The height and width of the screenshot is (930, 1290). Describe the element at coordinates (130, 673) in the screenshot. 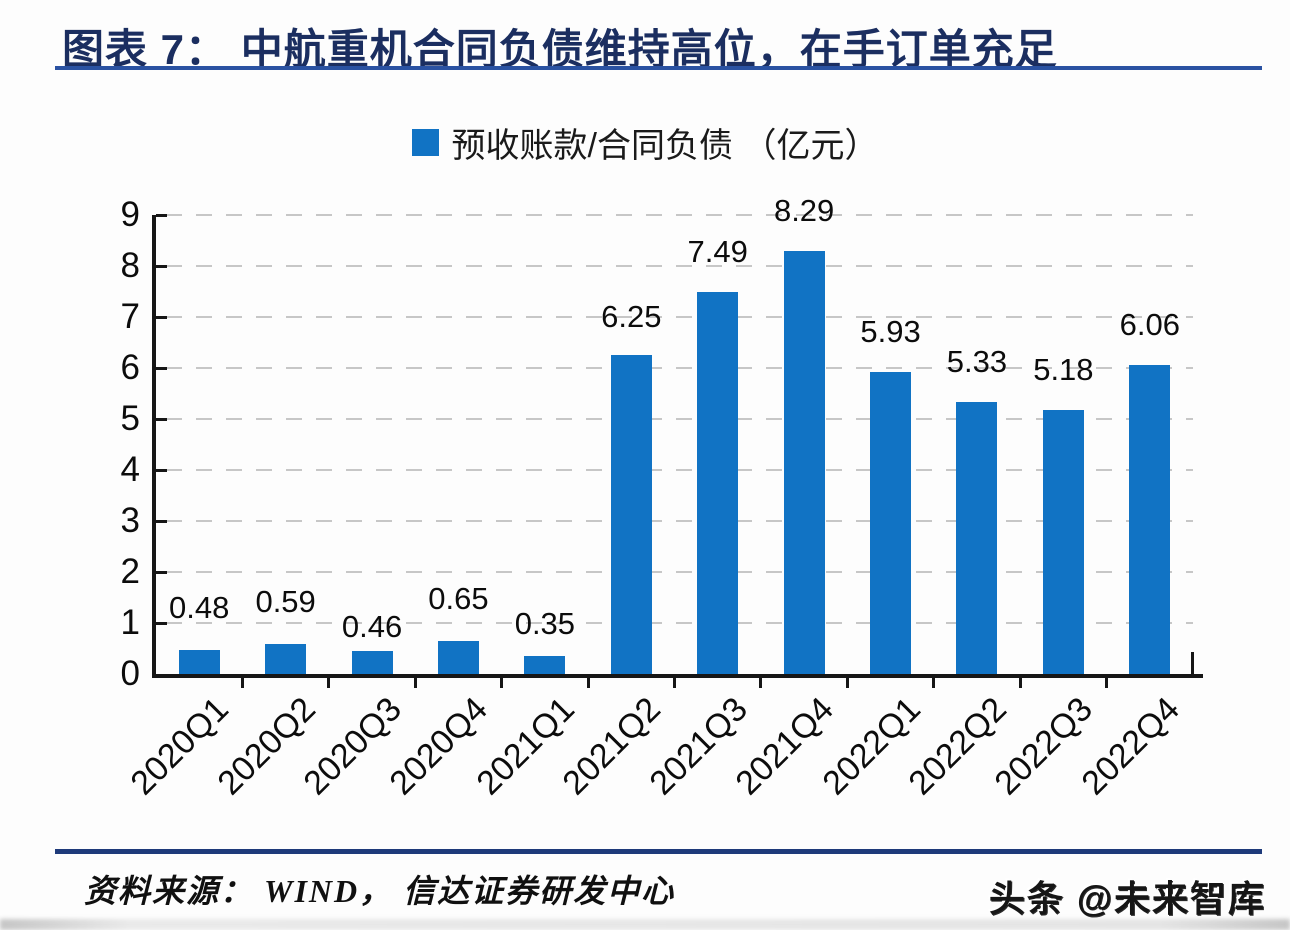

I see `y-tick-label: 0` at that location.